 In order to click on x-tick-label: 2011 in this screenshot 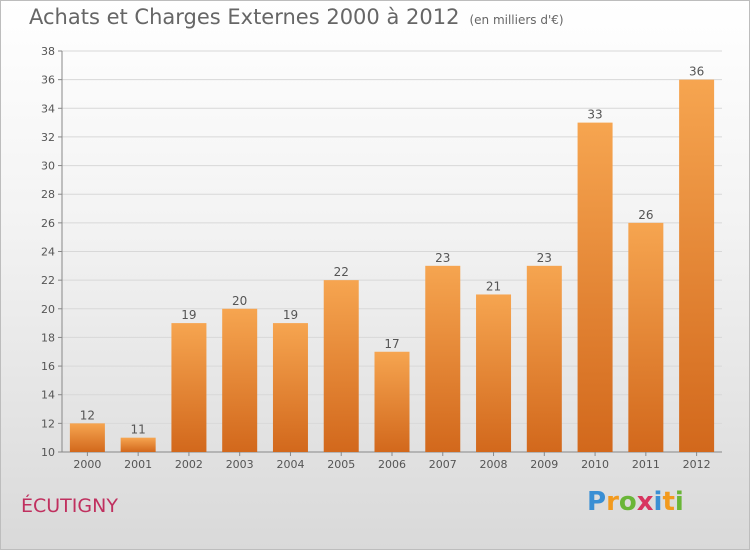, I will do `click(646, 464)`.